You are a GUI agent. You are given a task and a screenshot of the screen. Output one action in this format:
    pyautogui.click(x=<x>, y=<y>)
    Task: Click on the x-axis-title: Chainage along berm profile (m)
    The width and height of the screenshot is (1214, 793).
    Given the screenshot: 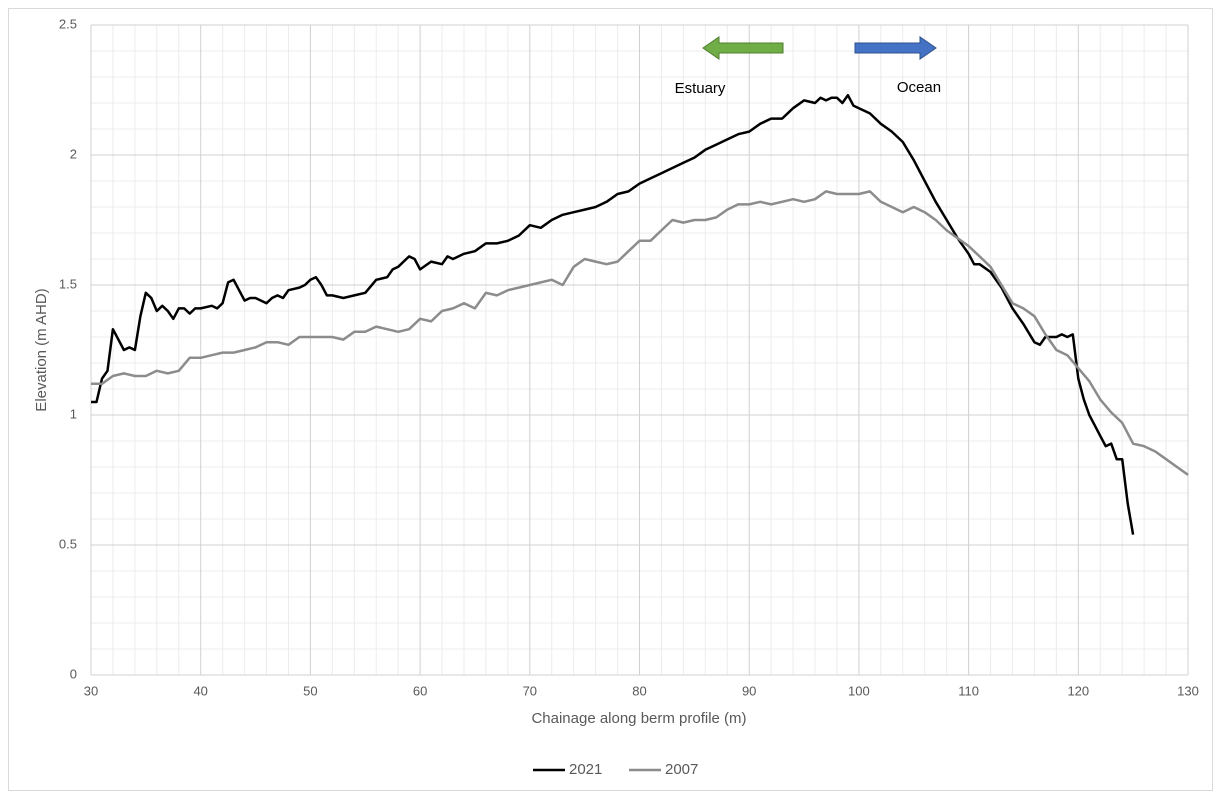 What is the action you would take?
    pyautogui.click(x=638, y=718)
    